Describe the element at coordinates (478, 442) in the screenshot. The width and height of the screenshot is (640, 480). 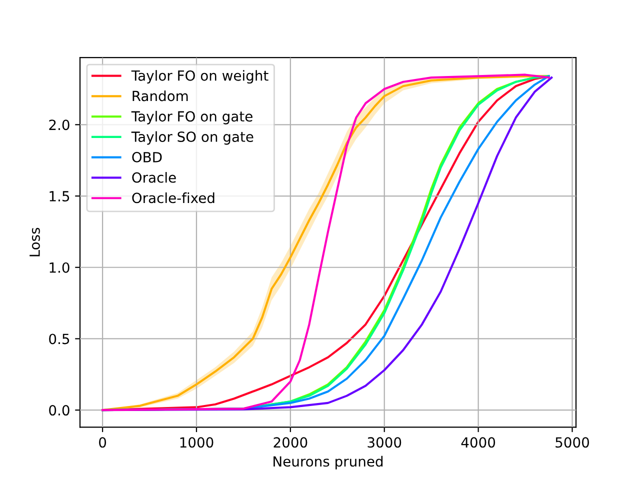
I see `x-tick-label: 4000` at that location.